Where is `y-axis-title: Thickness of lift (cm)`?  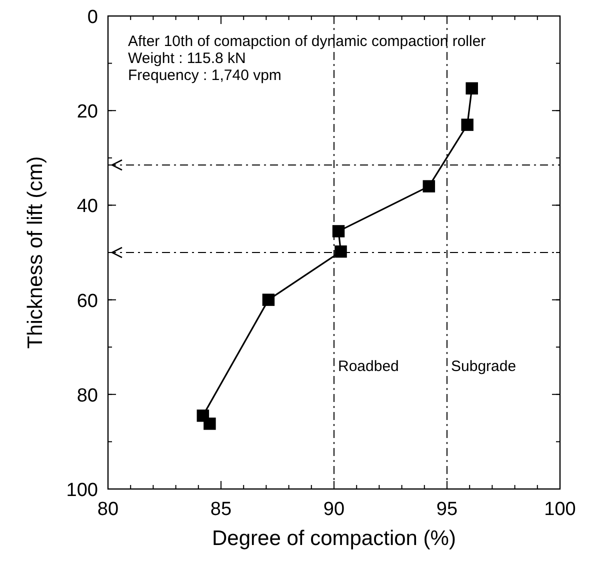
y-axis-title: Thickness of lift (cm) is located at coordinates (35, 252).